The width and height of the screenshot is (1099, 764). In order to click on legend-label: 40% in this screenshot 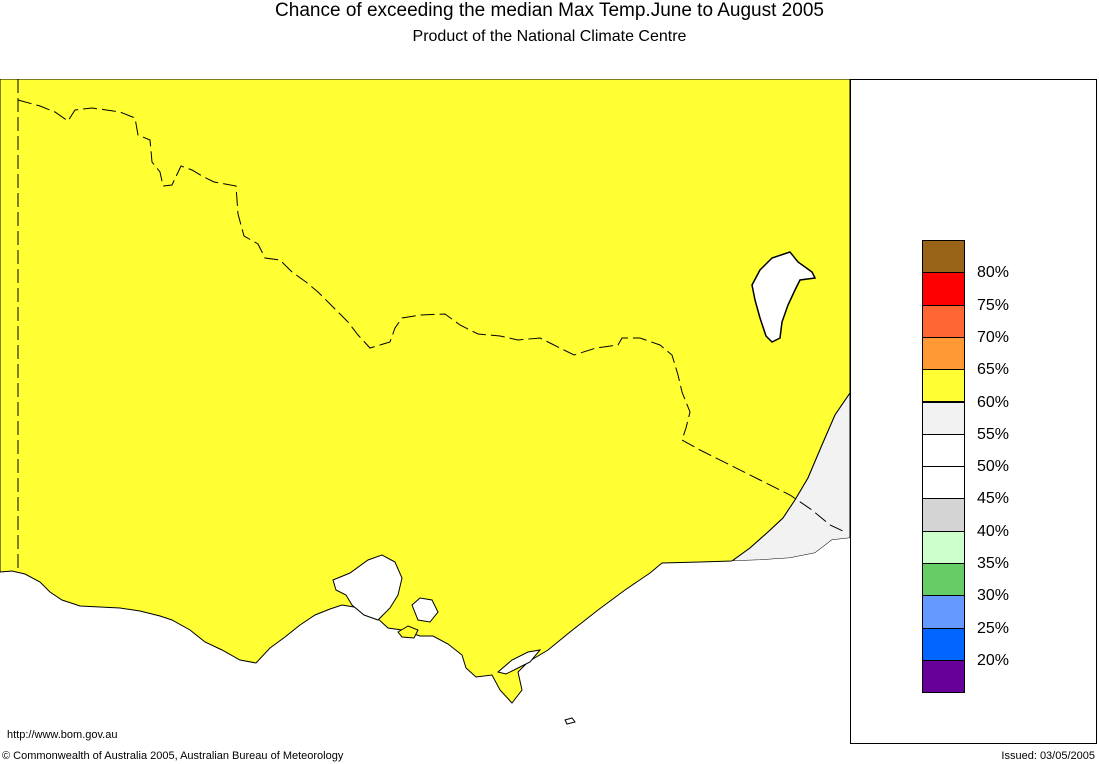, I will do `click(993, 531)`.